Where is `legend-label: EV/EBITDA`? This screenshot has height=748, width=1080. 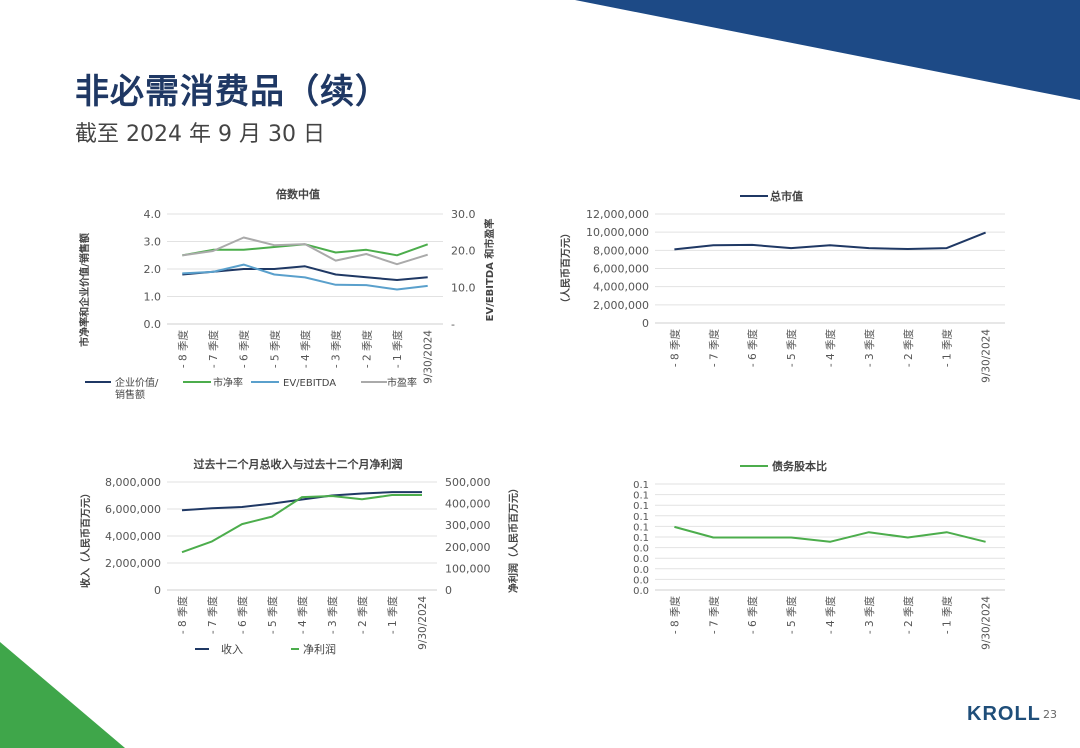
legend-label: EV/EBITDA is located at coordinates (309, 383).